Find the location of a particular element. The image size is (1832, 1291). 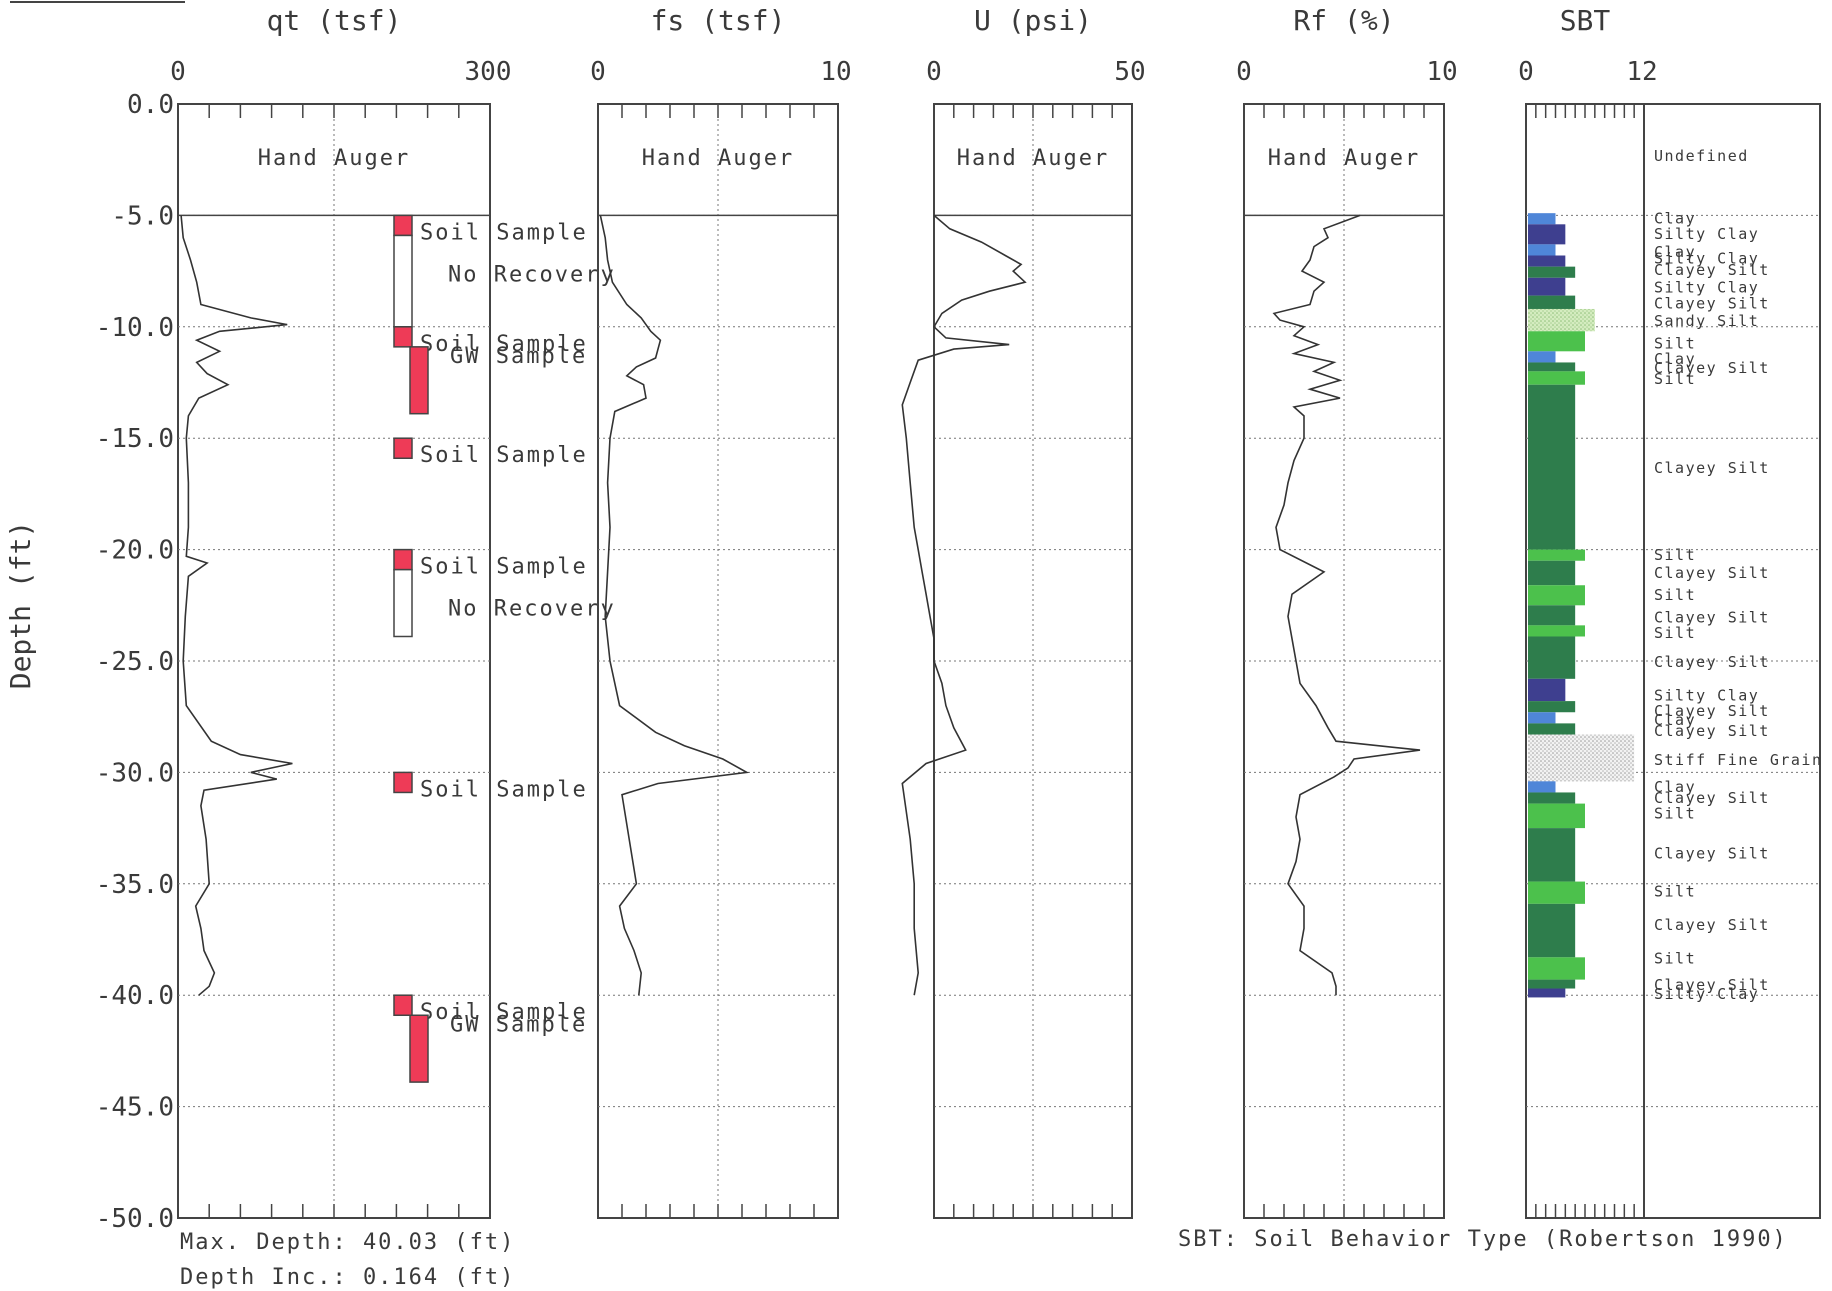

max-depth-note: Max. Depth: 40.03 (ft) is located at coordinates (347, 1242).